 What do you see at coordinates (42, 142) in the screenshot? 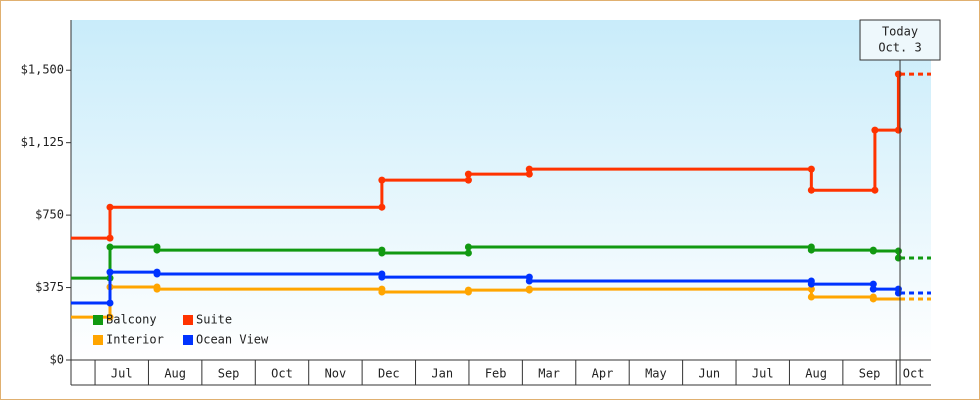
I see `y-tick-label: $1,125` at bounding box center [42, 142].